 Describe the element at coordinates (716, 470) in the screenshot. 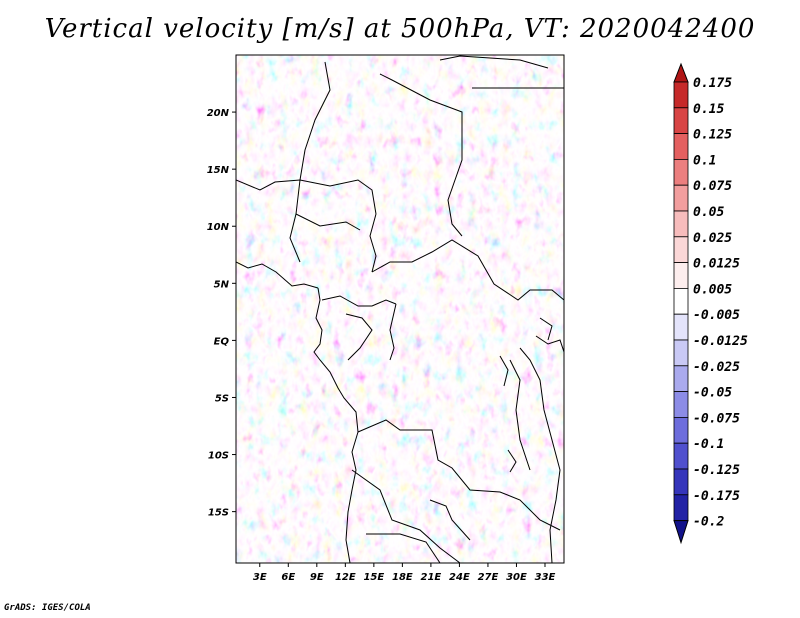

I see `colorbar-label: -0.125` at that location.